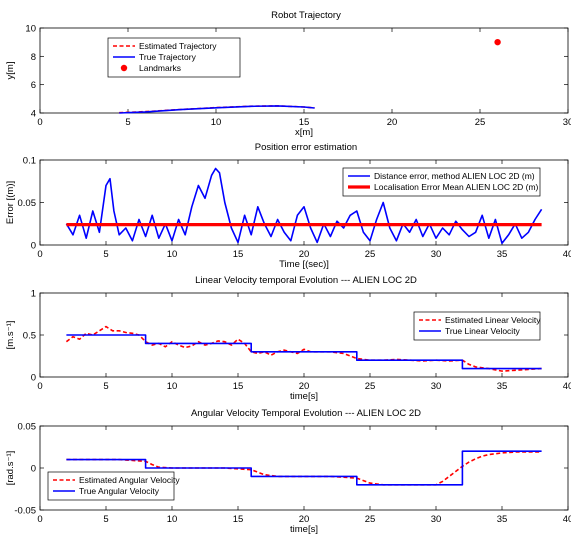 Image resolution: width=571 pixels, height=535 pixels. I want to click on legend-label: True Linear Velocity, so click(483, 331).